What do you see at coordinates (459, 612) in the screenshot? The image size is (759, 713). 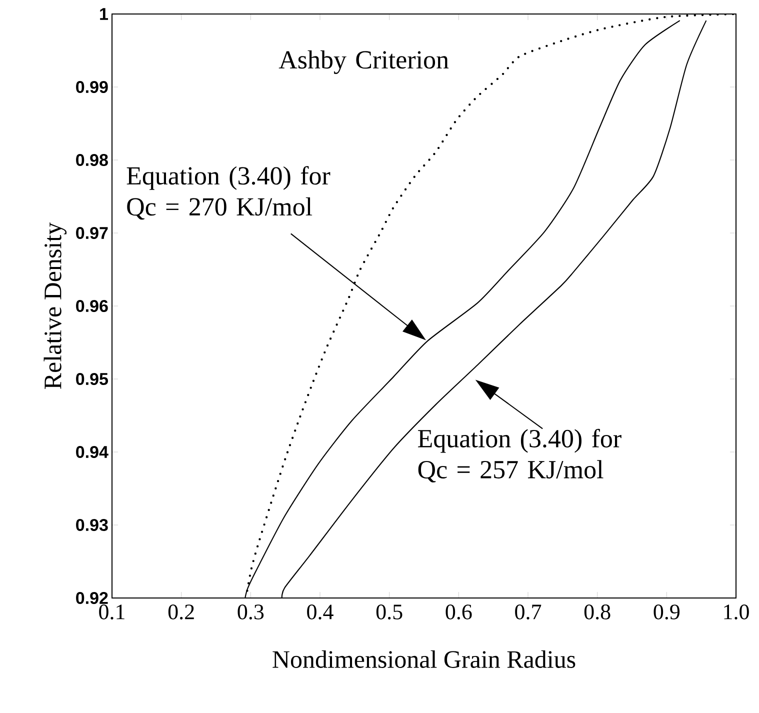 I see `x-tick-label: 0.6` at bounding box center [459, 612].